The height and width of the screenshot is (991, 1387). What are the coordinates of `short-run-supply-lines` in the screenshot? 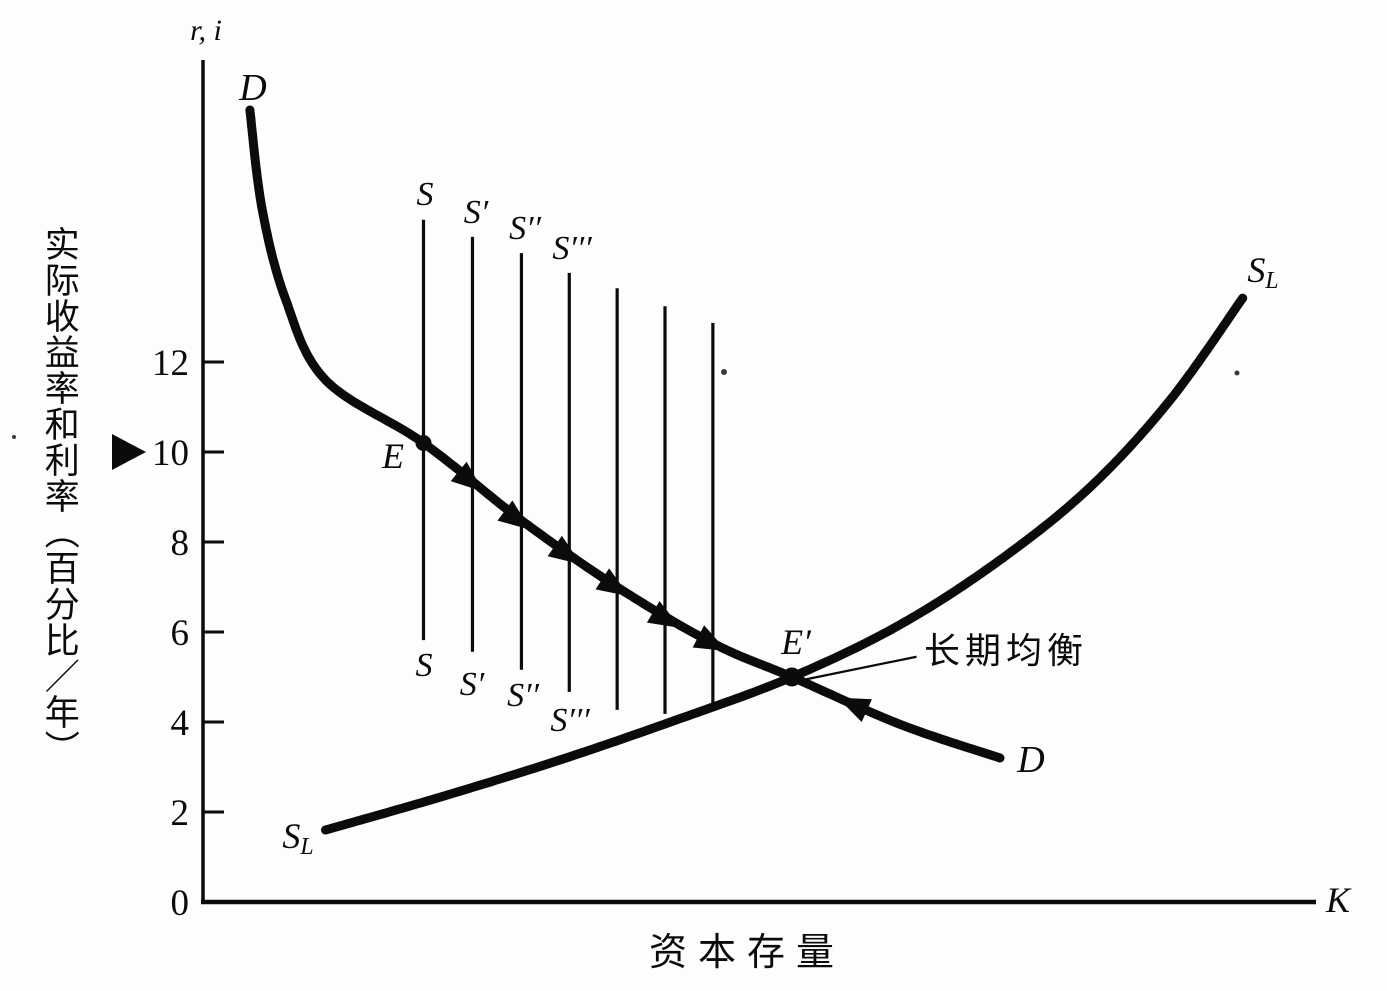 It's located at (568, 466).